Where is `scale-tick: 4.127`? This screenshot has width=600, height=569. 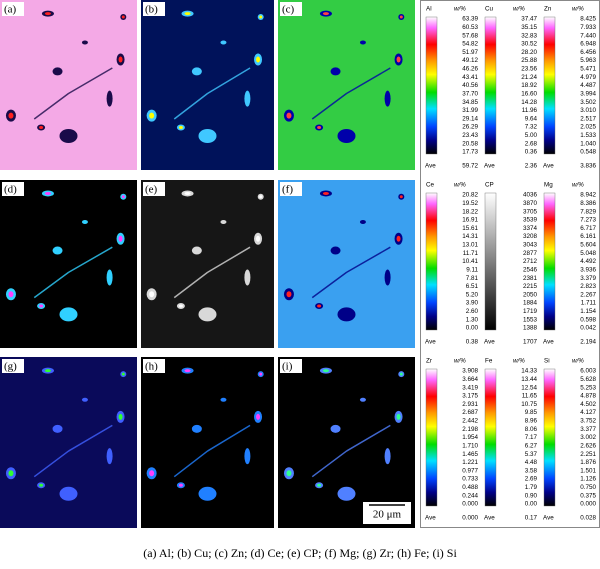 scale-tick: 4.127 is located at coordinates (588, 412).